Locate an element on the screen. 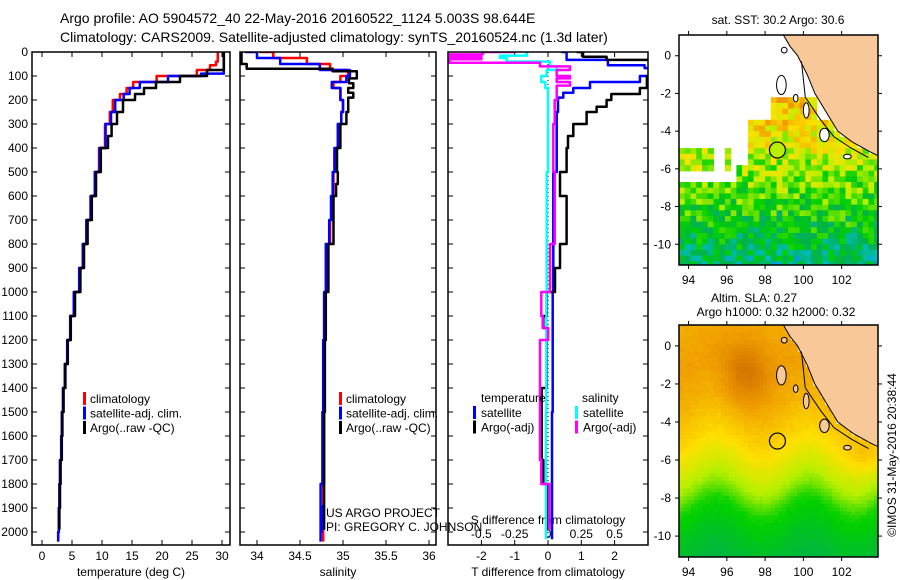  map-x-tick-label: 94 is located at coordinates (689, 572).